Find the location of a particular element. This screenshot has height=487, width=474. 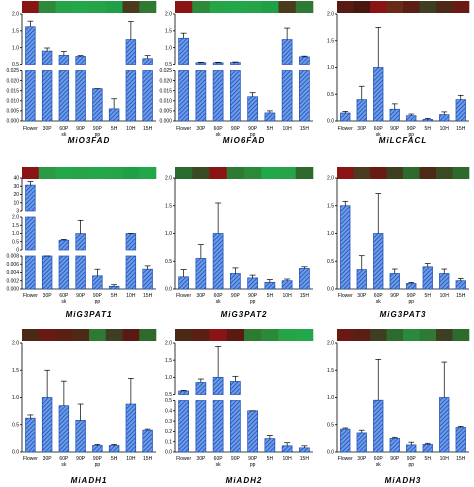

x-tick-label: 30P is located at coordinates (201, 459).